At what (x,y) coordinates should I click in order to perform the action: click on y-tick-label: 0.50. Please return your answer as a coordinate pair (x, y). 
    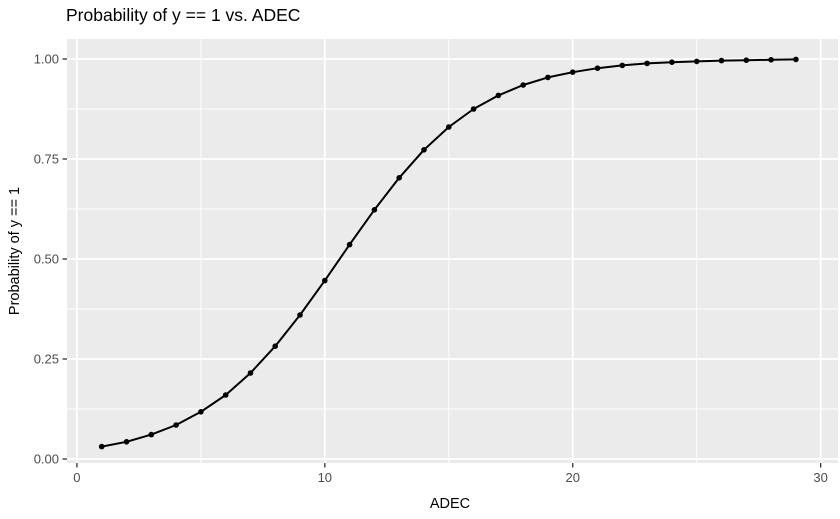
    Looking at the image, I should click on (46, 259).